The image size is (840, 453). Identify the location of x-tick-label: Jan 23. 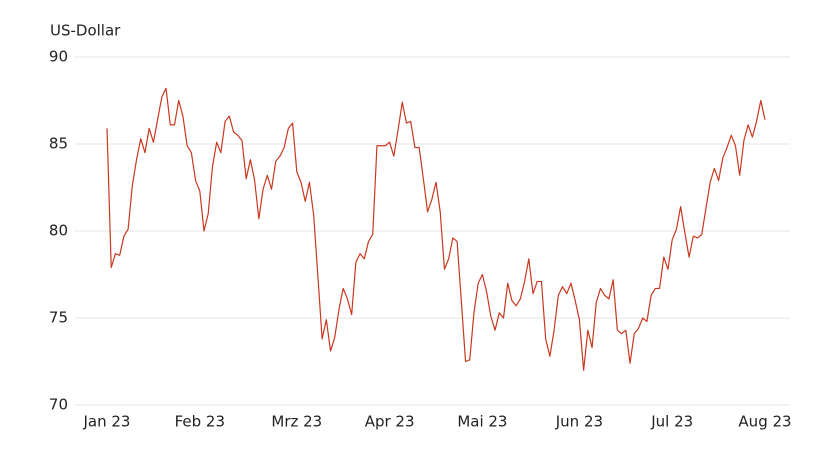
(107, 422).